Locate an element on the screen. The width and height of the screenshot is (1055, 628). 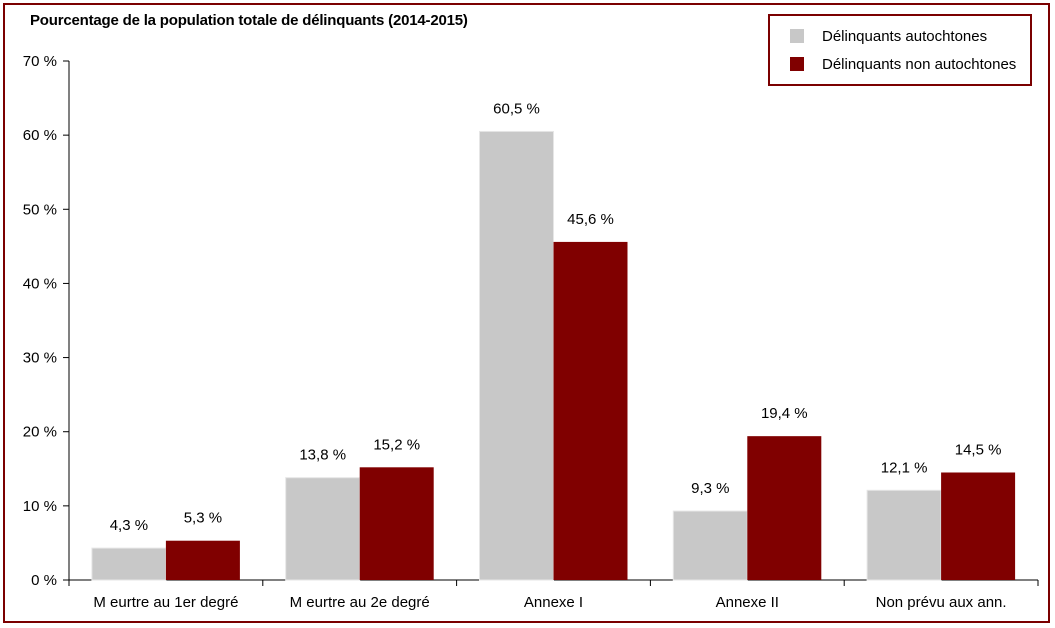
bar-value-label: 45,6 % is located at coordinates (590, 219).